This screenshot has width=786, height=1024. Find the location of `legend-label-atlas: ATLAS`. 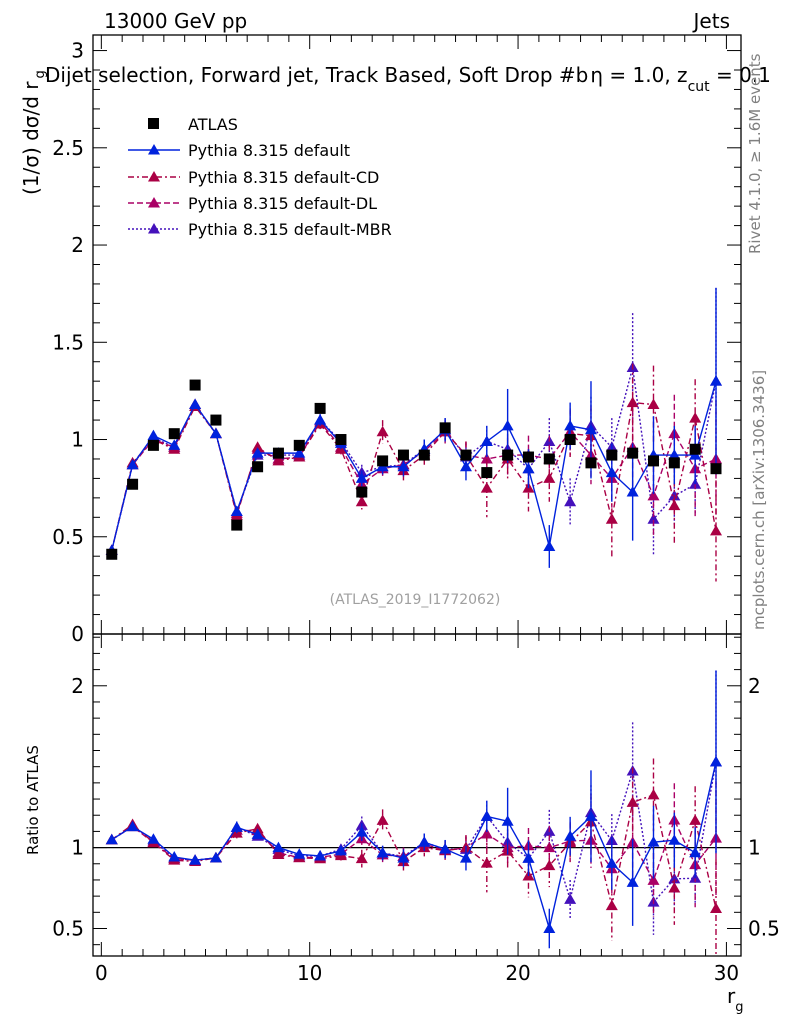

legend-label-atlas: ATLAS is located at coordinates (213, 124).